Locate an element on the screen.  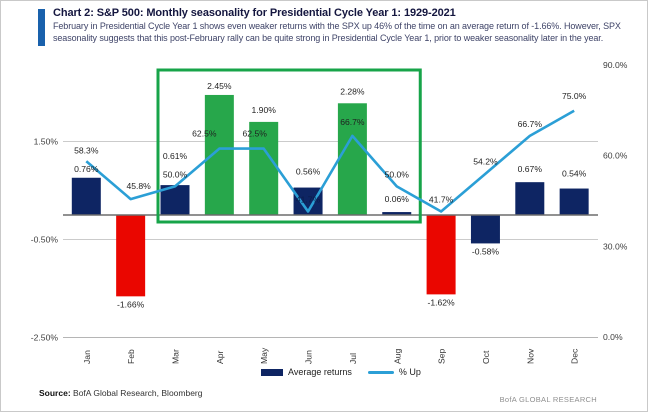
source-note: Source: BofA Global Research, Bloomberg is located at coordinates (121, 393).